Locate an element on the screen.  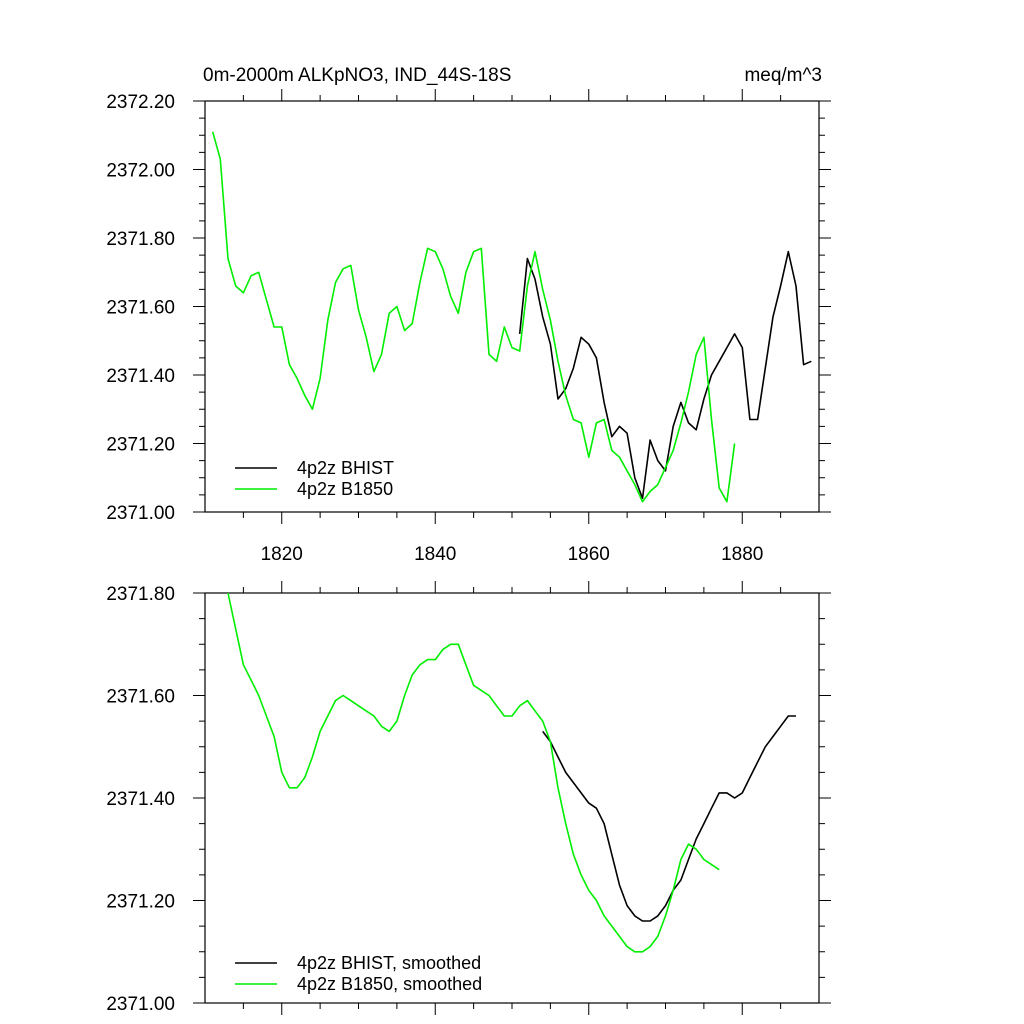
series-line-4p2z-bhist-smoothed is located at coordinates (669, 818).